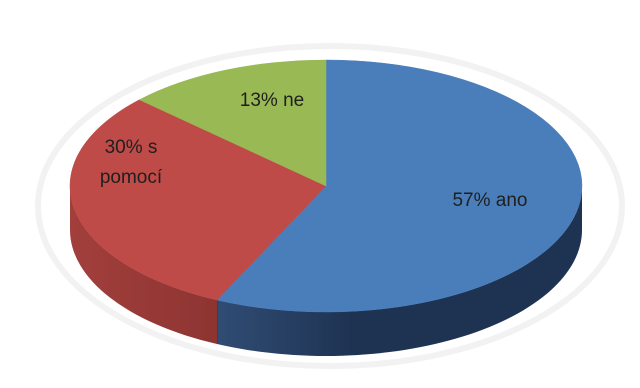 Image resolution: width=640 pixels, height=388 pixels. Describe the element at coordinates (131, 177) in the screenshot. I see `pie-label-line: pomocí` at that location.